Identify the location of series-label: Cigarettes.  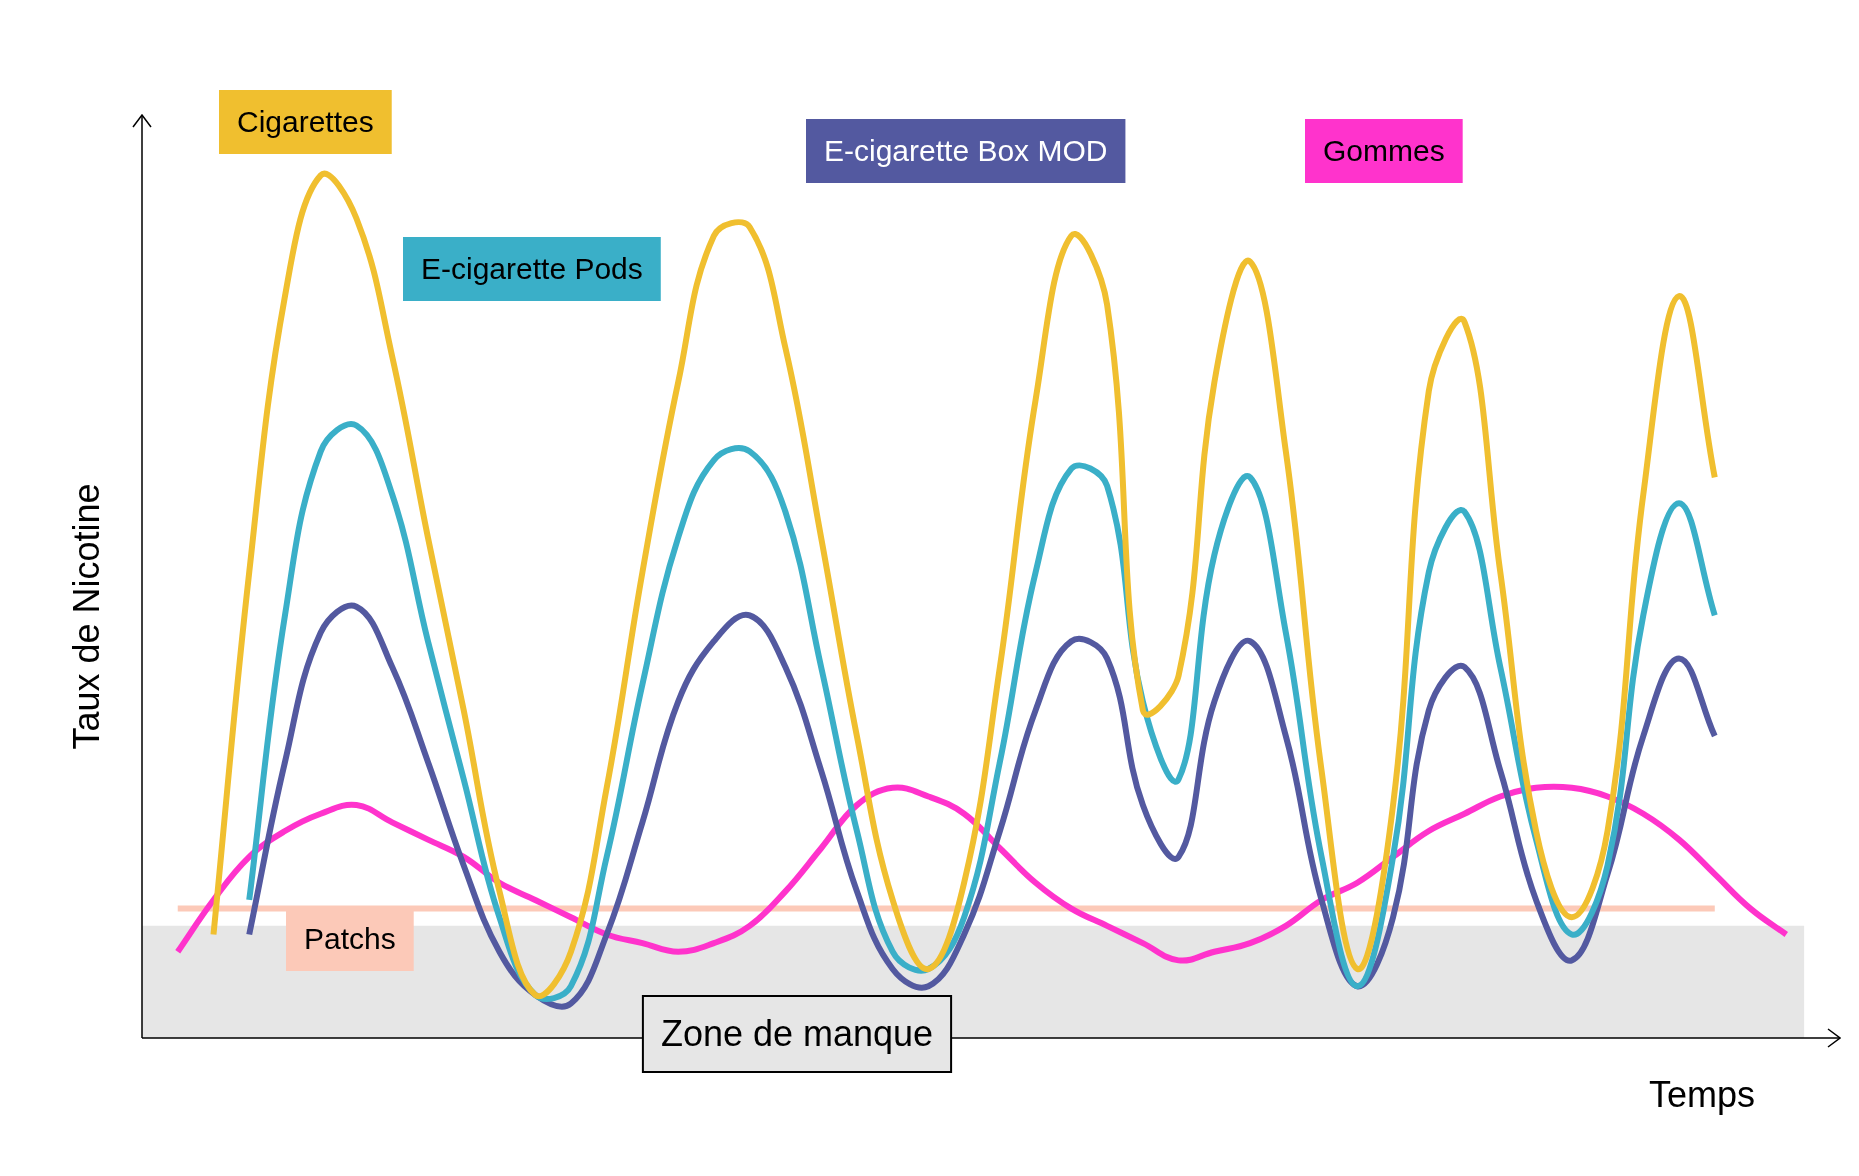
(305, 122).